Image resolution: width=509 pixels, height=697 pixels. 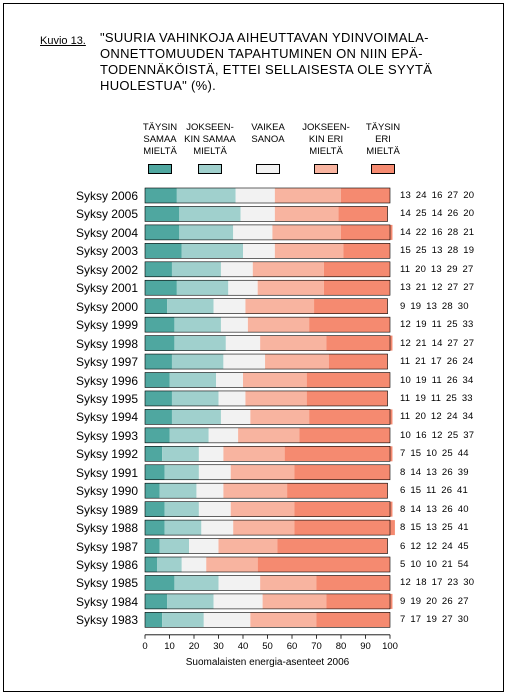 I want to click on row-values: 6 15 11 26 41, so click(x=434, y=491).